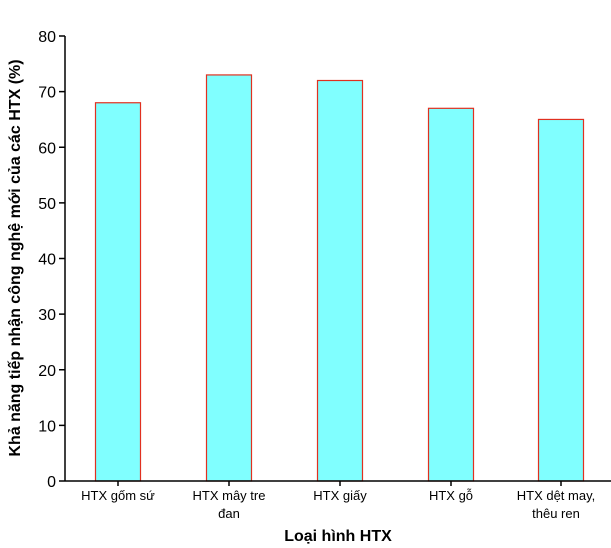  I want to click on x-tick-label: HTX dệt may, thêu ren, so click(556, 504).